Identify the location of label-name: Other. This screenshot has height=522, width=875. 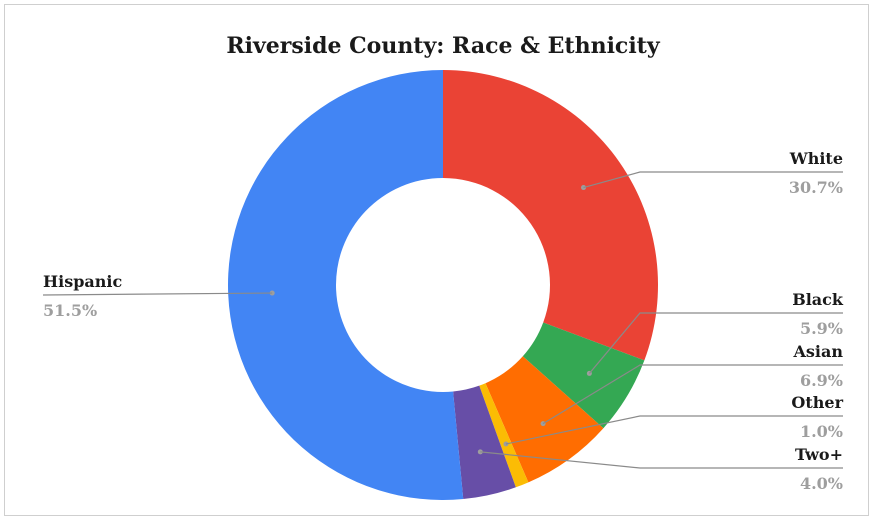
(817, 402).